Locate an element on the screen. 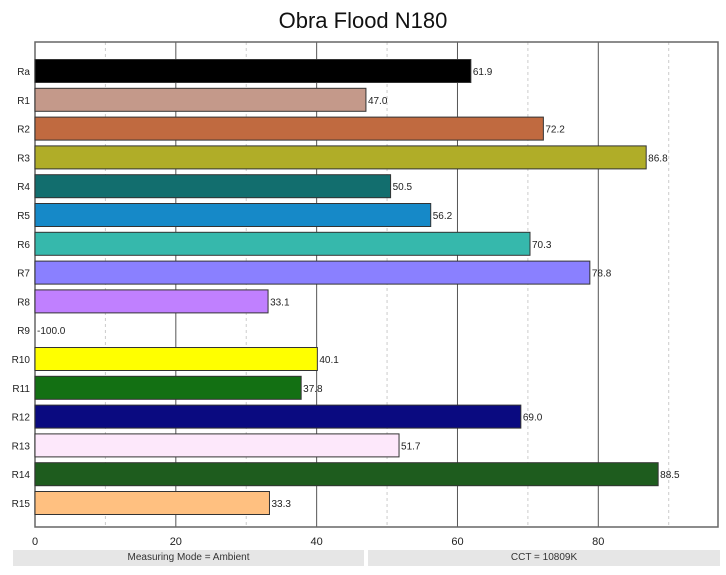  category-label: R15 is located at coordinates (21, 504).